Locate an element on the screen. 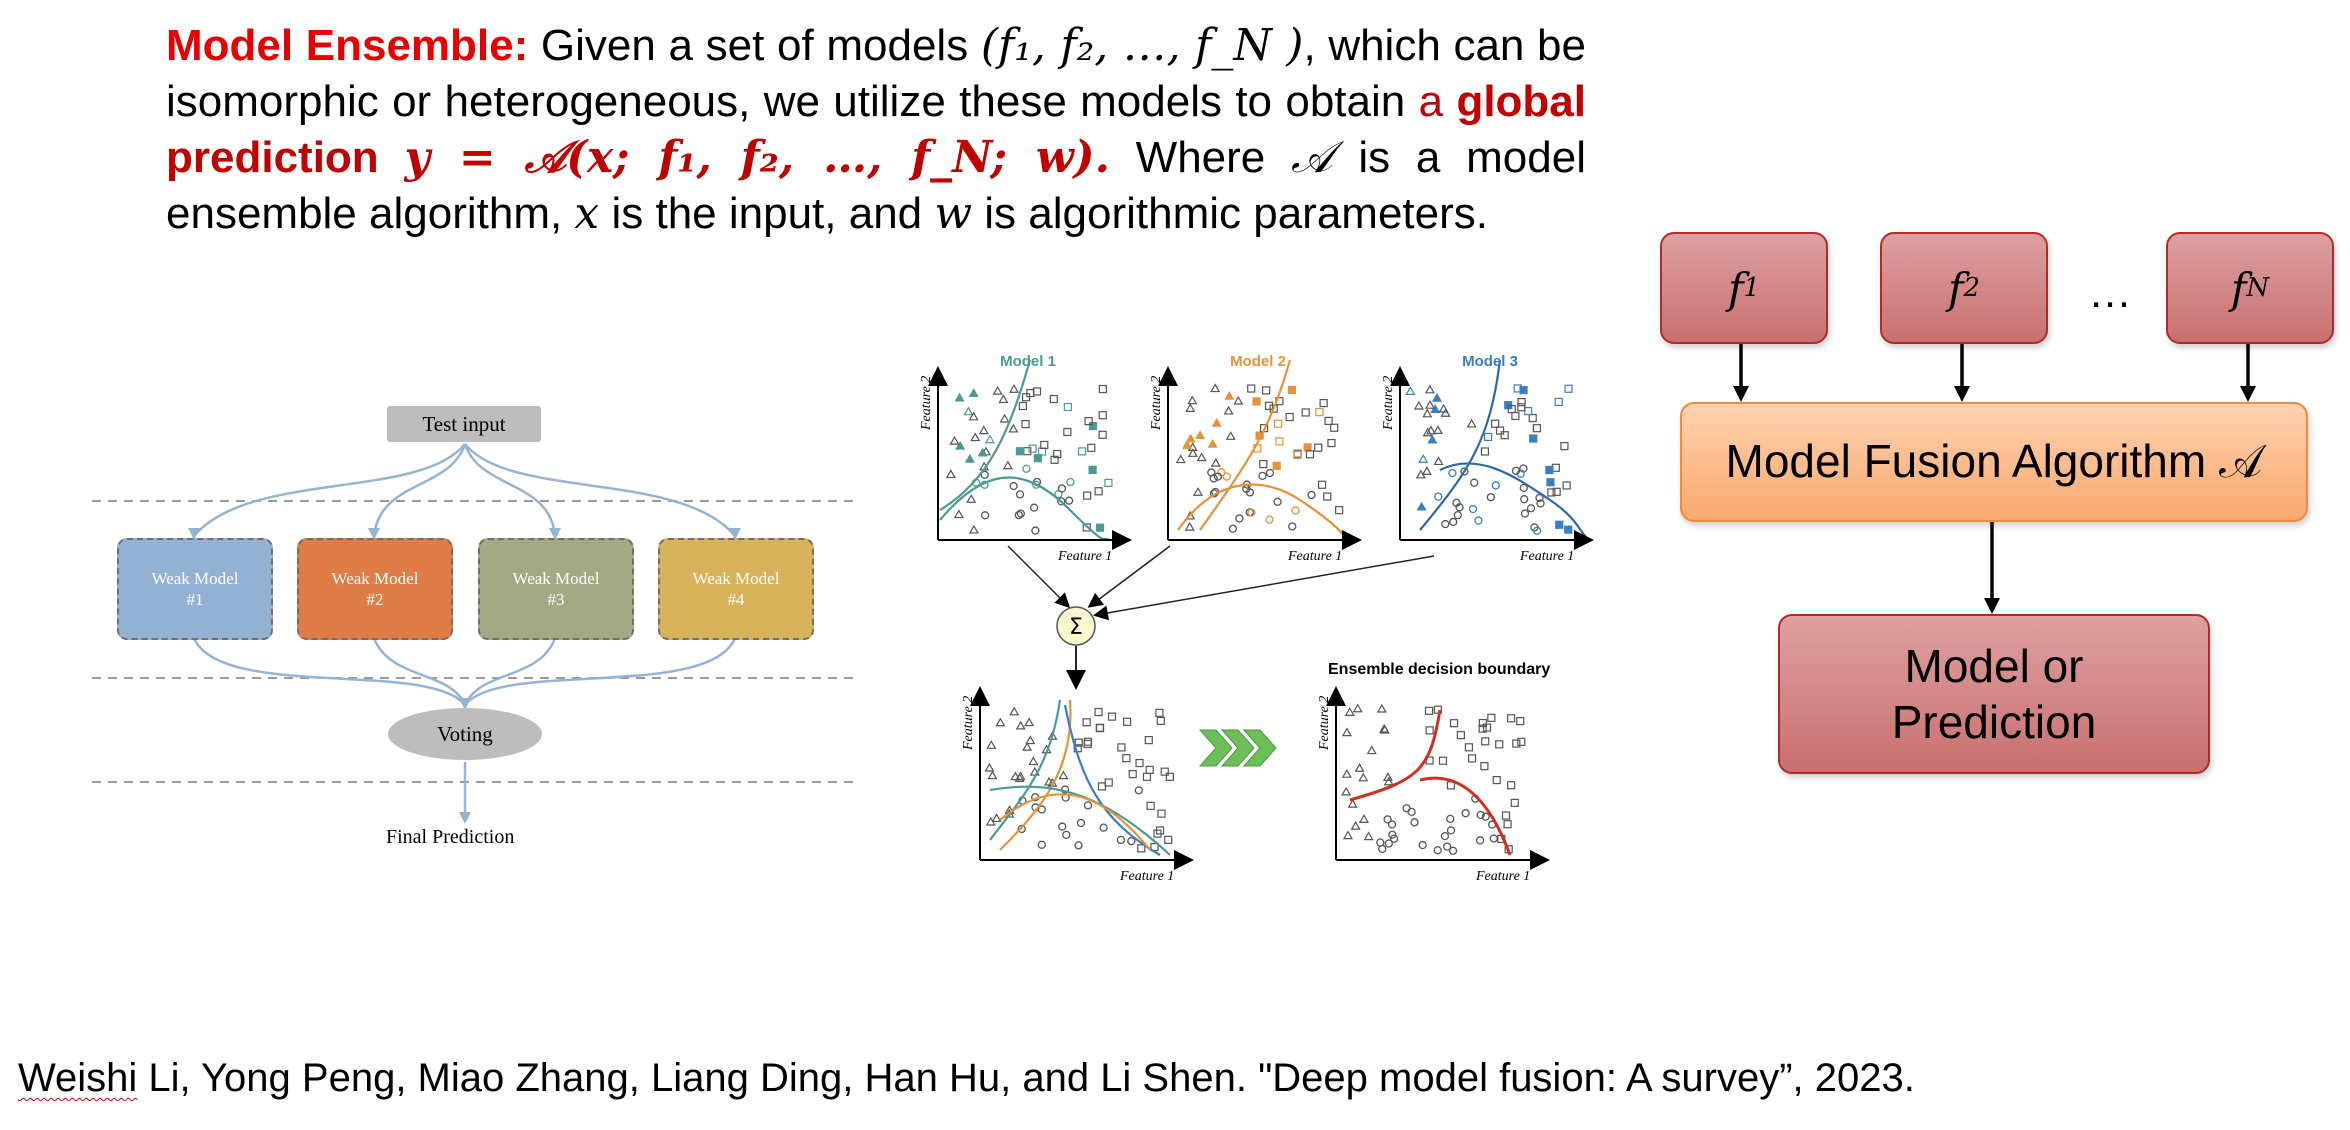 The image size is (2350, 1130). models-tuple: (f₁, f₂, …, f_N ) is located at coordinates (1142, 45).